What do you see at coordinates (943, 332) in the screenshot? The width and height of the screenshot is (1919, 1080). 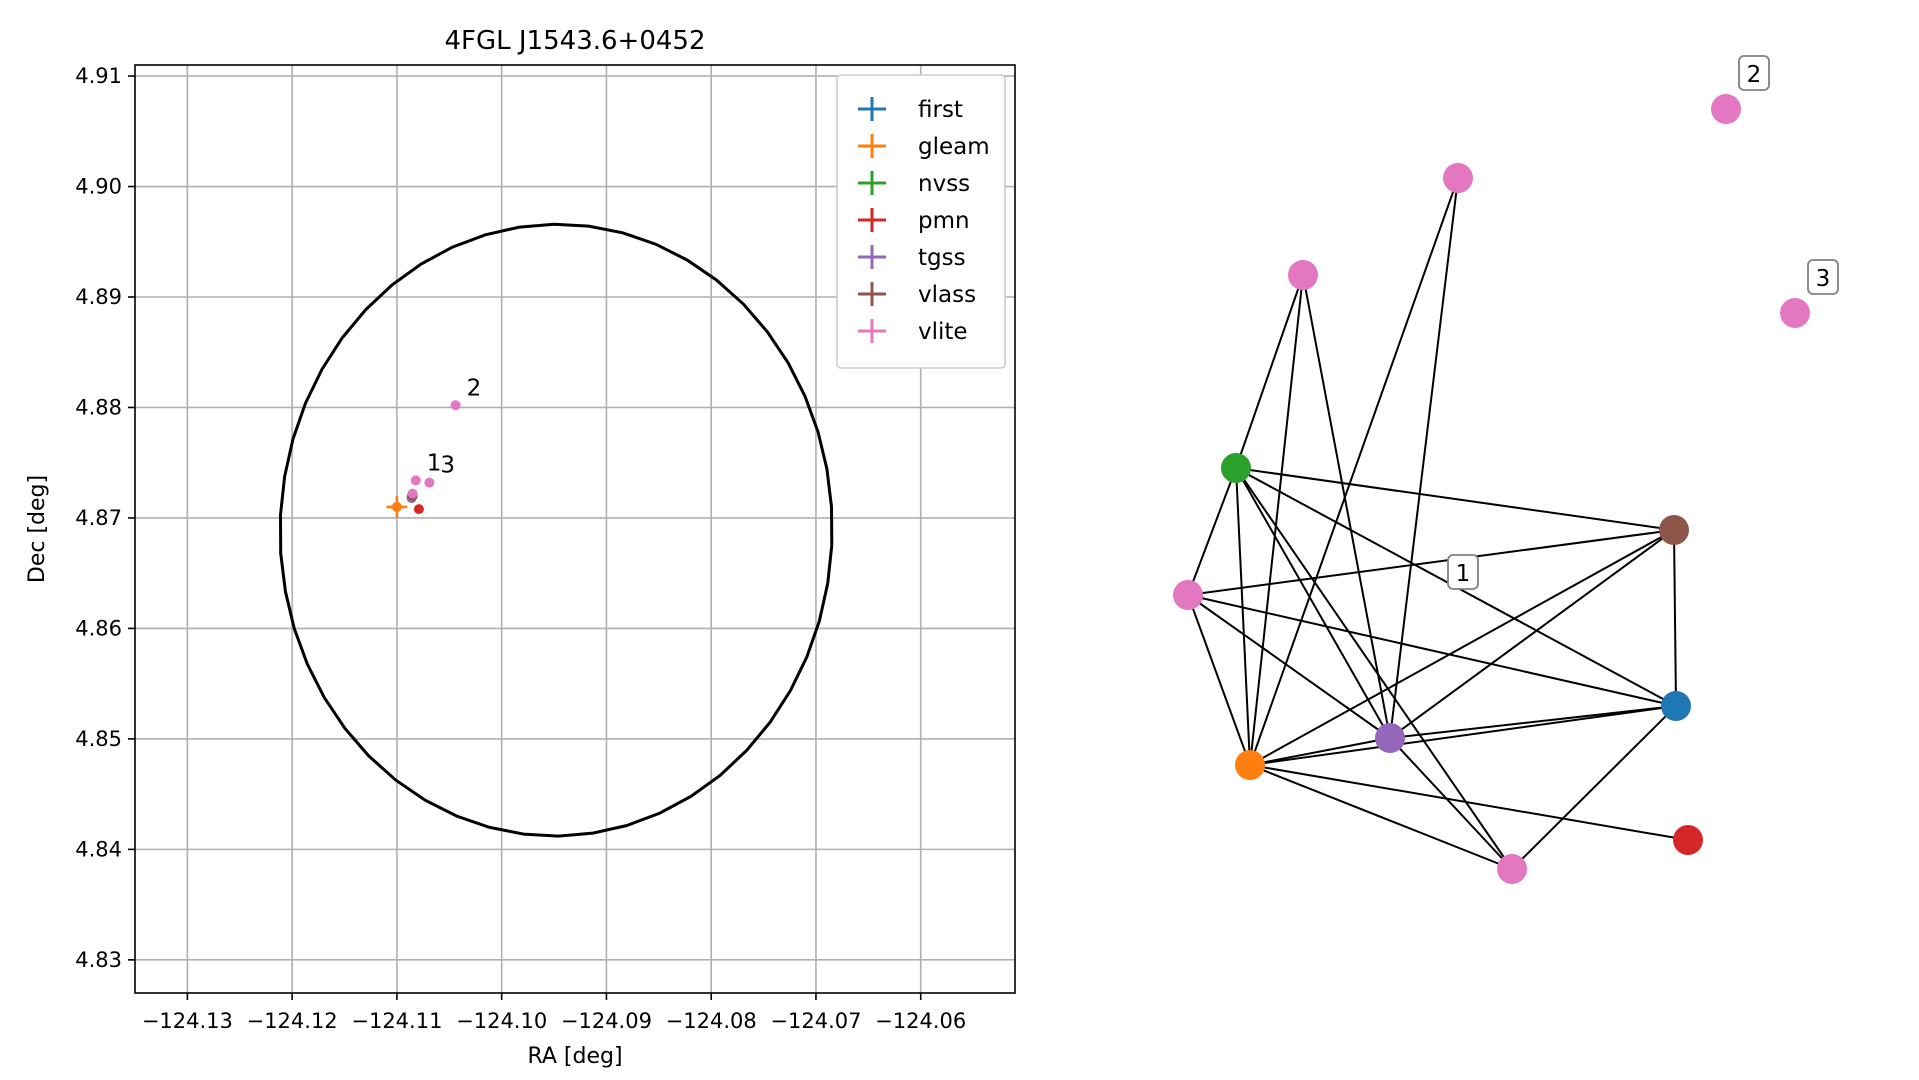 I see `legend-label: vlite` at bounding box center [943, 332].